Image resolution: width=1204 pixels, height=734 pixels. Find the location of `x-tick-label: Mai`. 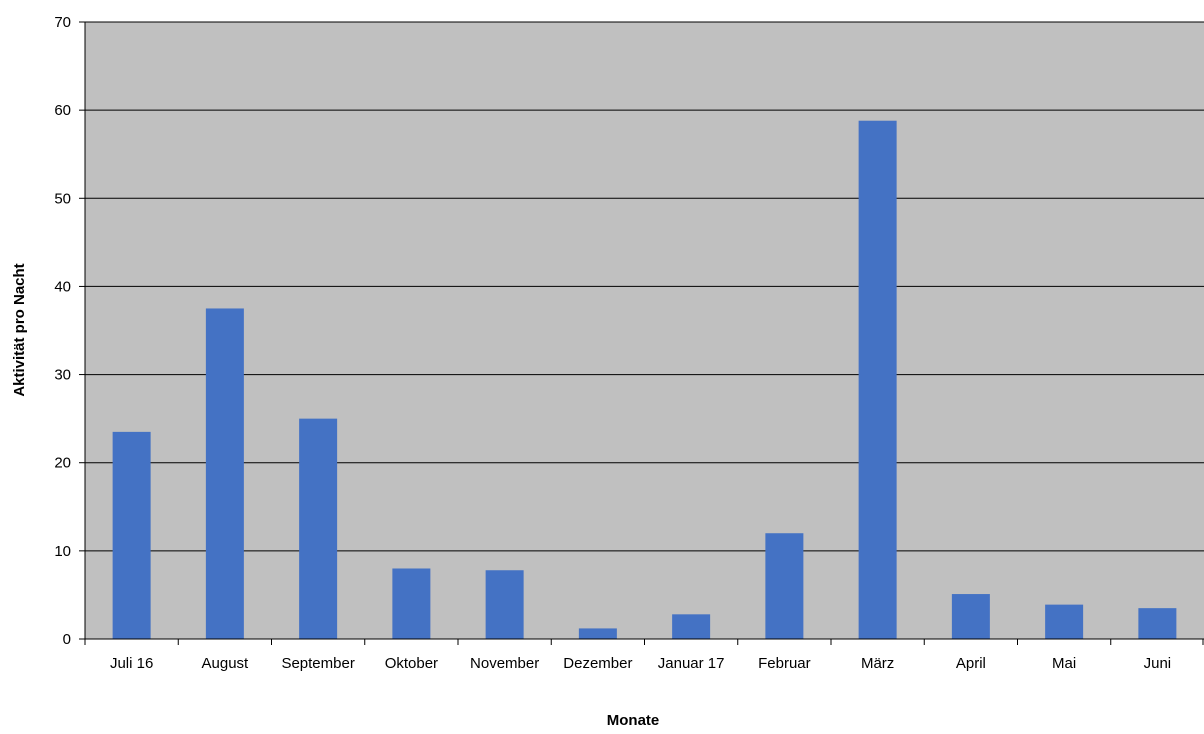

x-tick-label: Mai is located at coordinates (1064, 663).